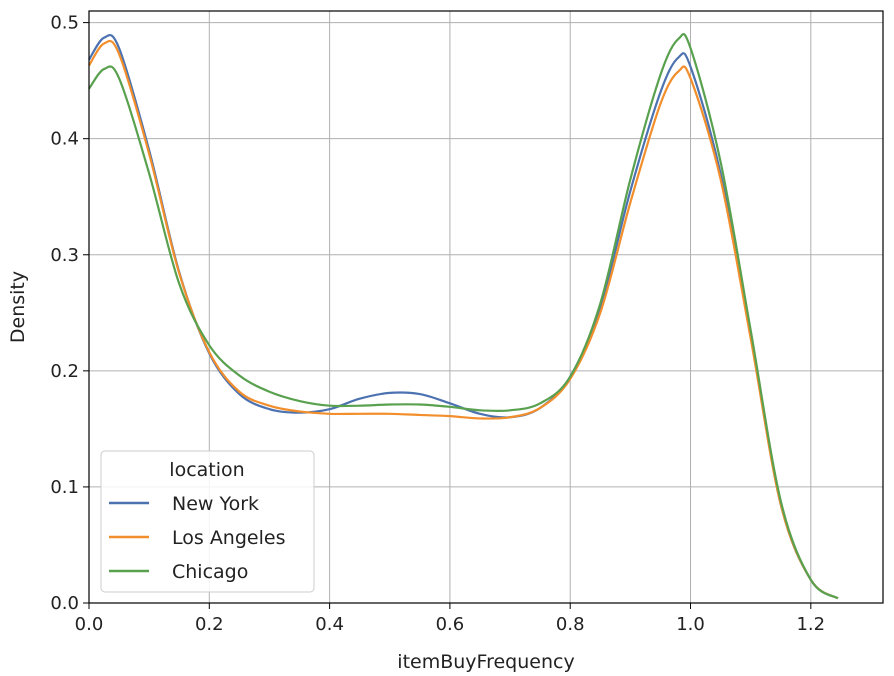 Image resolution: width=894 pixels, height=676 pixels. Describe the element at coordinates (690, 624) in the screenshot. I see `x-tick-label: 1.0` at that location.